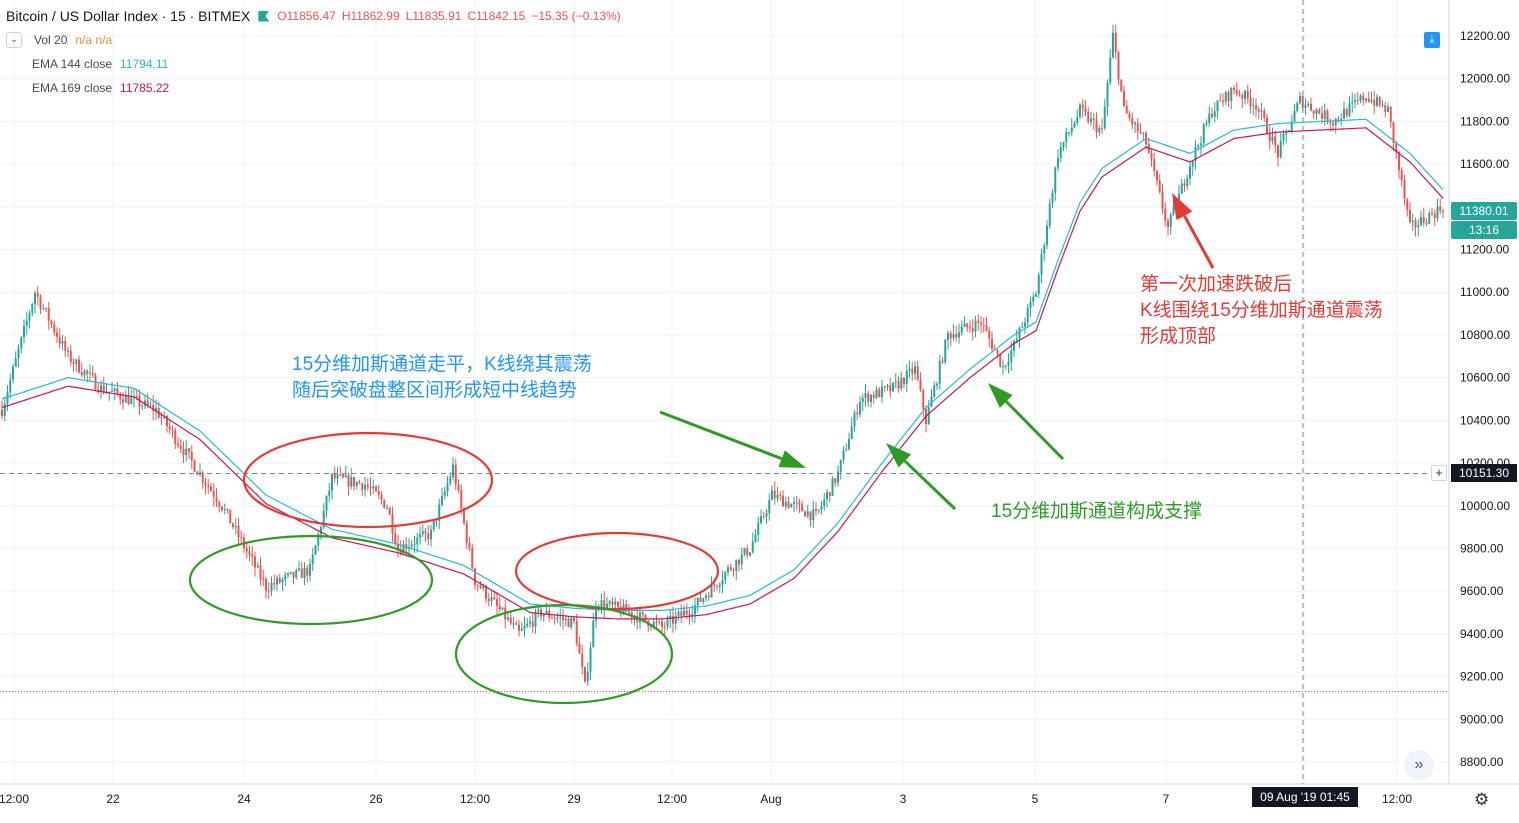 The width and height of the screenshot is (1519, 823). Describe the element at coordinates (72, 64) in the screenshot. I see `ema144-label: EMA 144 close` at that location.